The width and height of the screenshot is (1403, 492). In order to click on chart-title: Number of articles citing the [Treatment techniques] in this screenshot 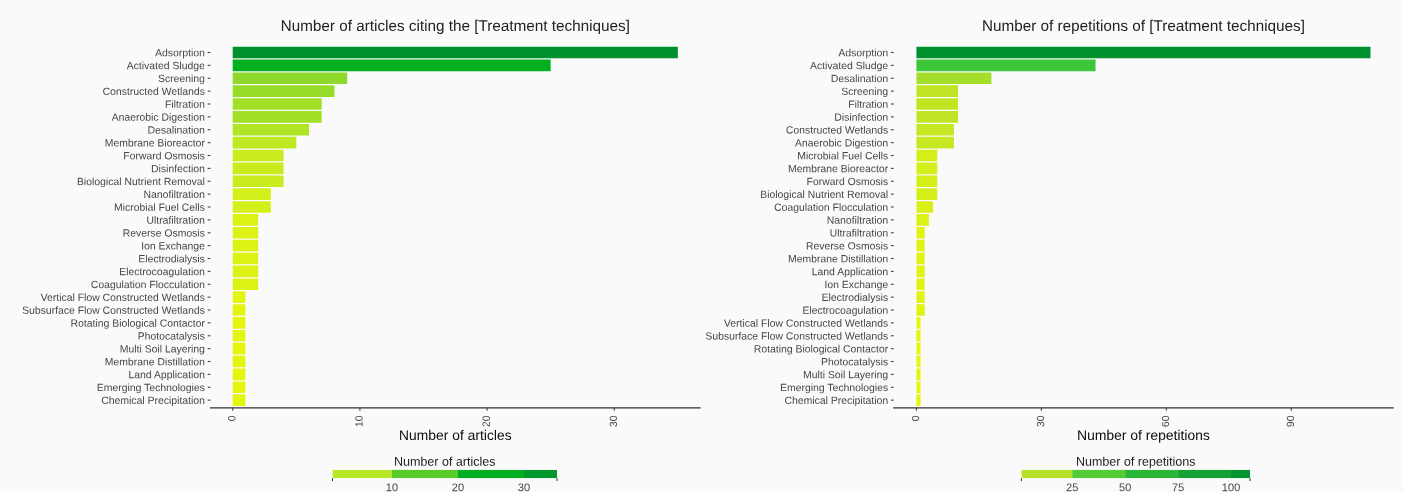, I will do `click(455, 27)`.